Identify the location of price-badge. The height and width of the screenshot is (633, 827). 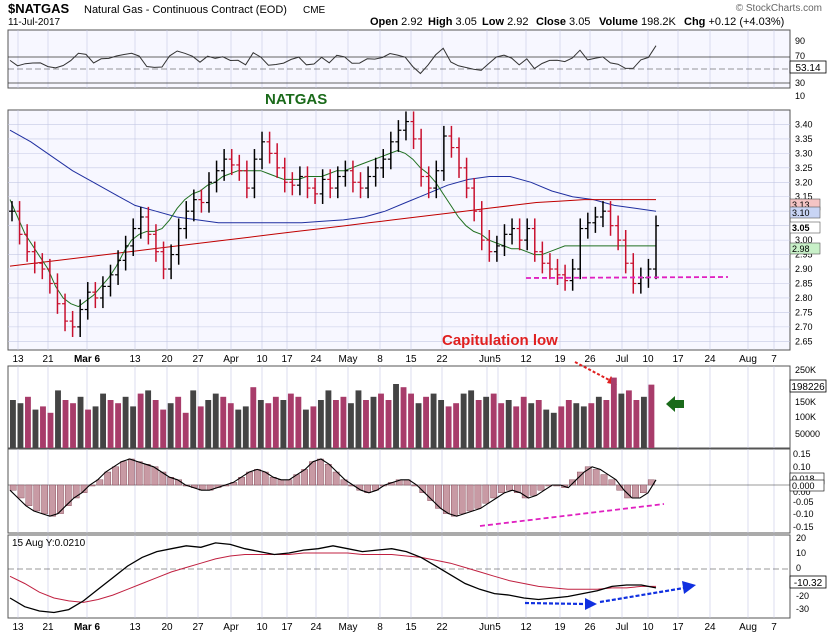
(805, 212).